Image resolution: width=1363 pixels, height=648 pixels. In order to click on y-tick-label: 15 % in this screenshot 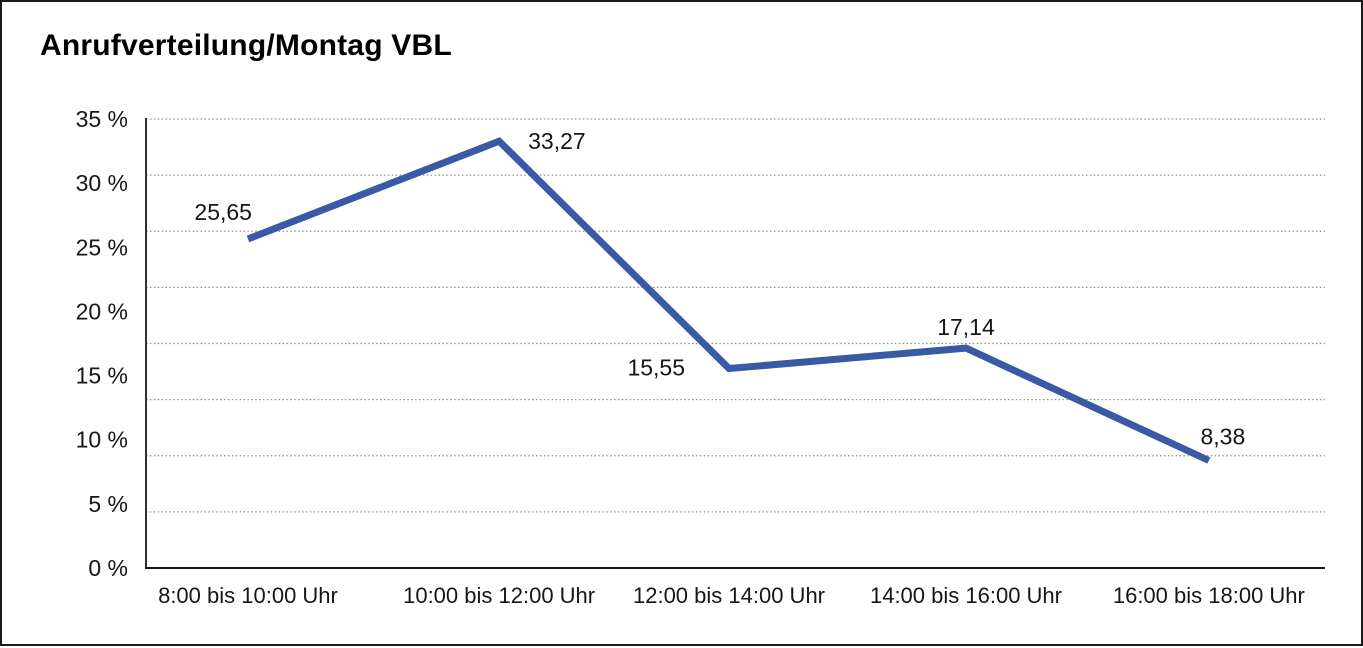, I will do `click(102, 376)`.